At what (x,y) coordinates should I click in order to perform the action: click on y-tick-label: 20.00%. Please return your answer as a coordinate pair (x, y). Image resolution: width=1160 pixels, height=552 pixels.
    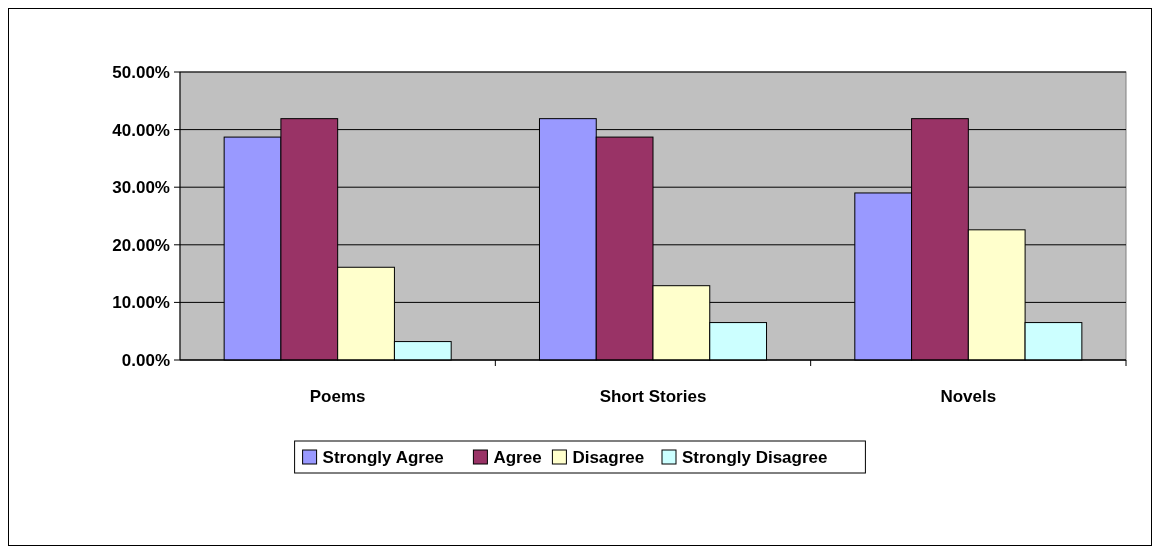
    Looking at the image, I should click on (141, 245).